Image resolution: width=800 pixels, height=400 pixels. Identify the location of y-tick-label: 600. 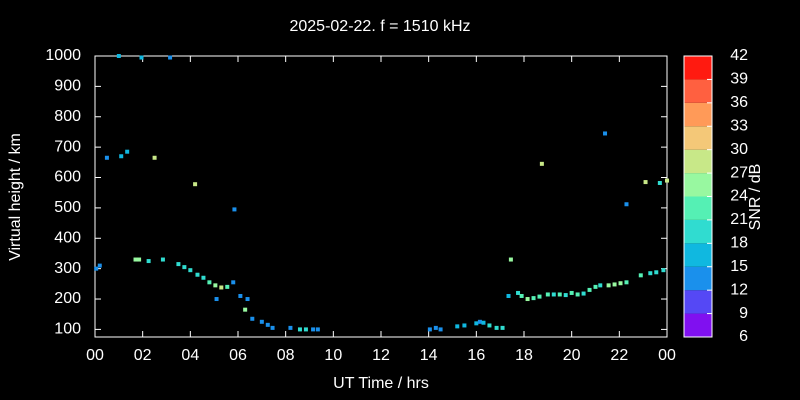
(67, 177).